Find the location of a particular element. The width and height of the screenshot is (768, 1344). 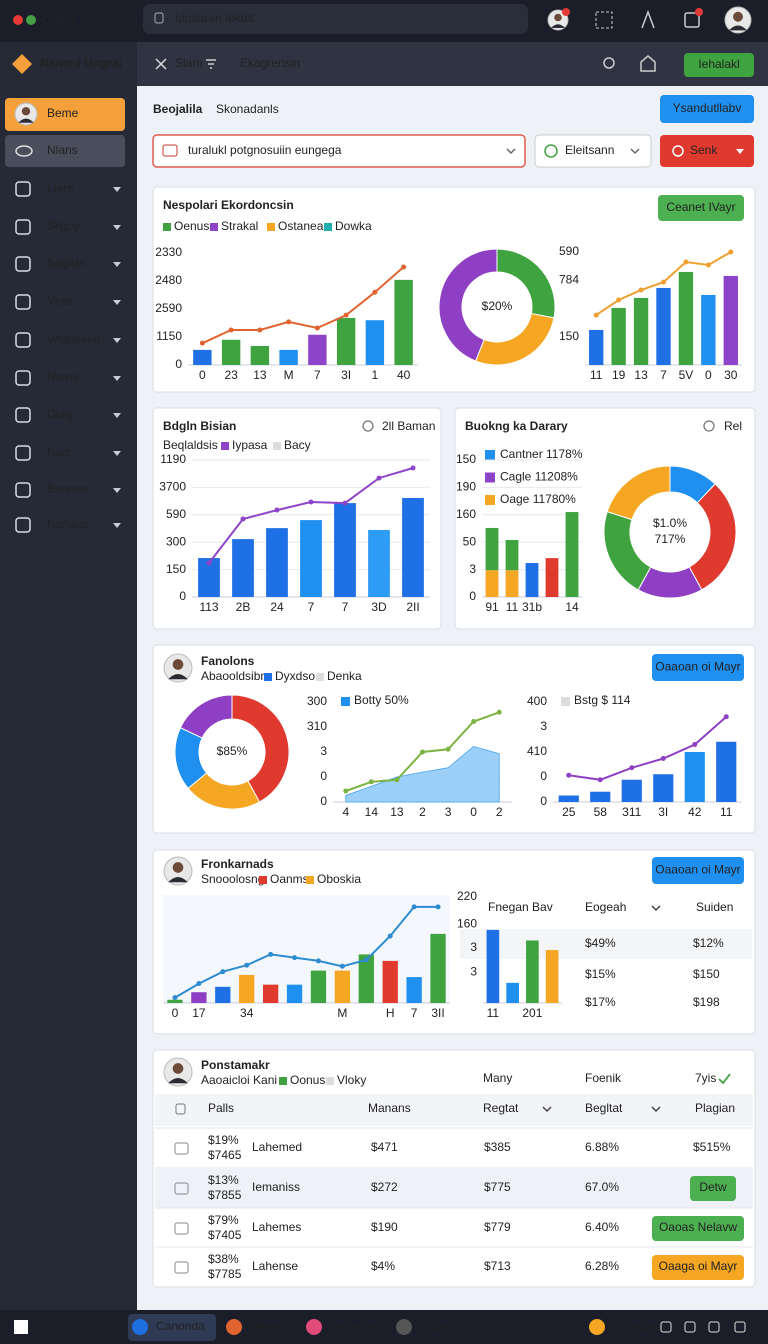

x-tick-label: 2 is located at coordinates (422, 812).